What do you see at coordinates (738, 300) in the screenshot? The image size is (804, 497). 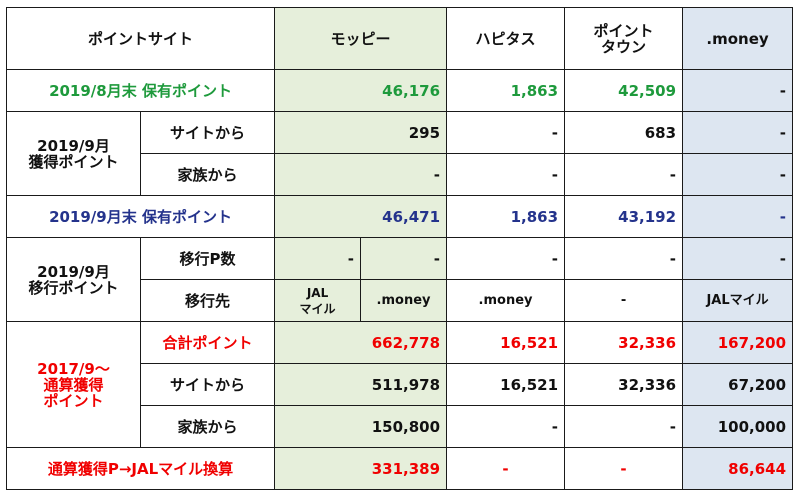 I see `transfer-dest-money: JALマイル` at bounding box center [738, 300].